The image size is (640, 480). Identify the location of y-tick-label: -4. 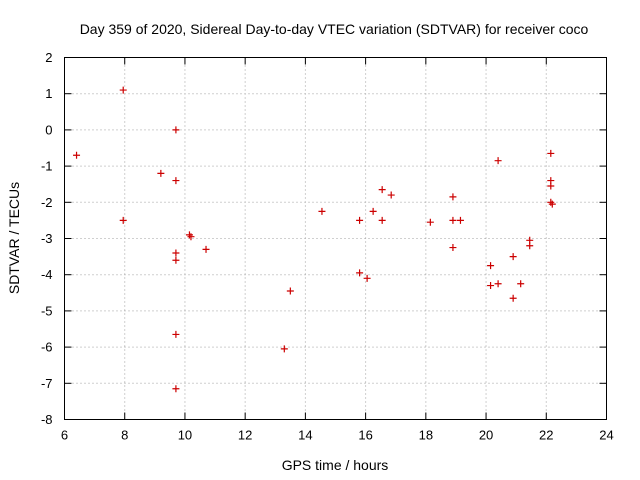
(47, 274).